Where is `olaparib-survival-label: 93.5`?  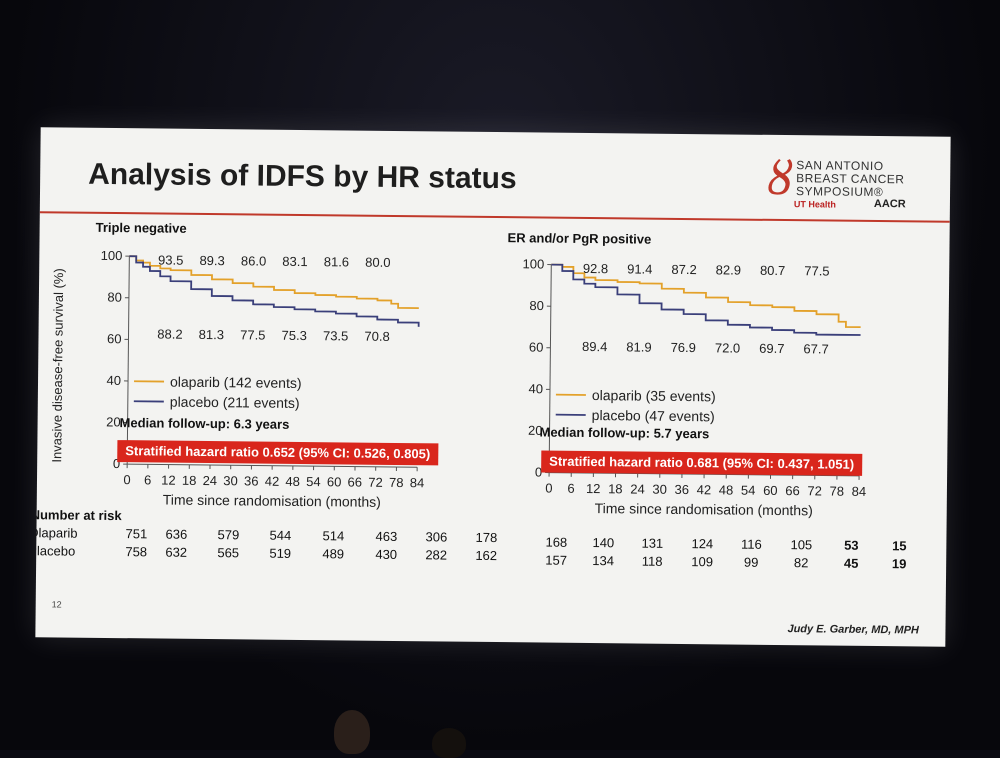
olaparib-survival-label: 93.5 is located at coordinates (170, 259).